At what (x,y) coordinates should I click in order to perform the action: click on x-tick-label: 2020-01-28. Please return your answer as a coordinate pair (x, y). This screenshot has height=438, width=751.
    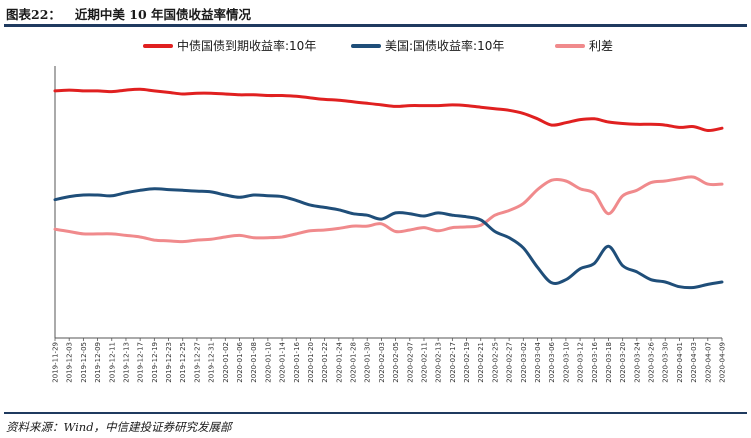
    Looking at the image, I should click on (354, 362).